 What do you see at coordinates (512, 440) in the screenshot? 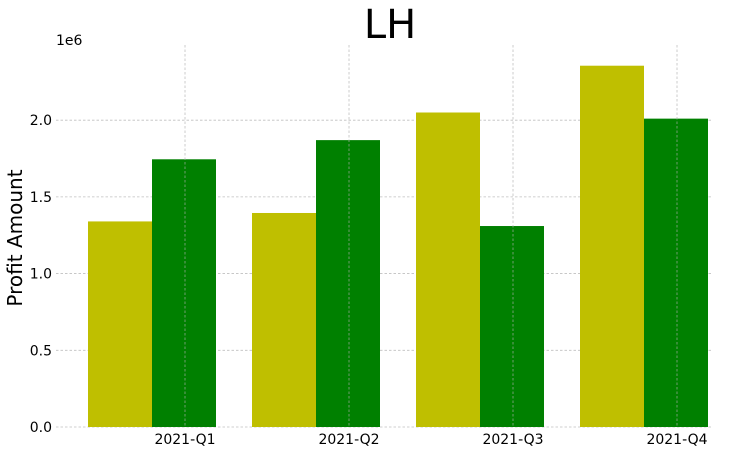
I see `x-tick-label: 2021-Q3` at bounding box center [512, 440].